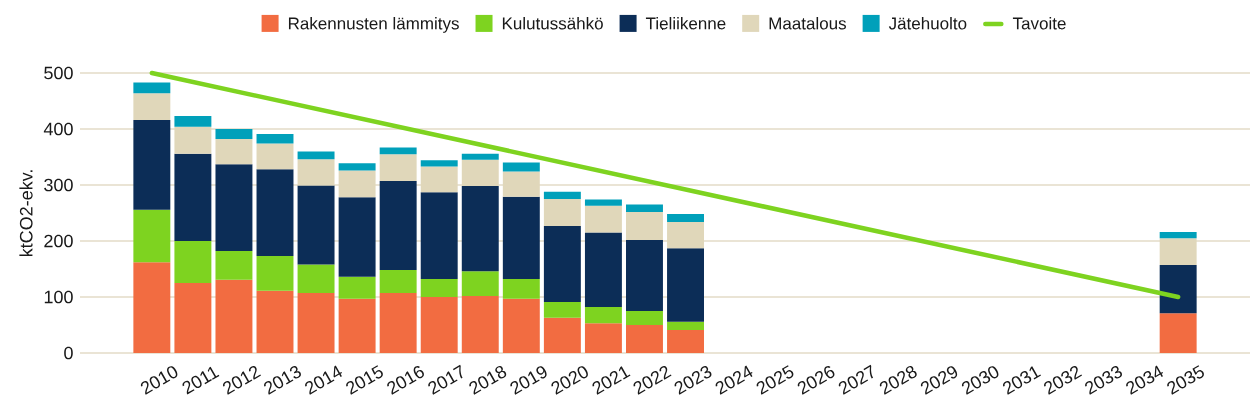 This screenshot has width=1250, height=405. Describe the element at coordinates (58, 73) in the screenshot. I see `y-tick-label: 500` at that location.